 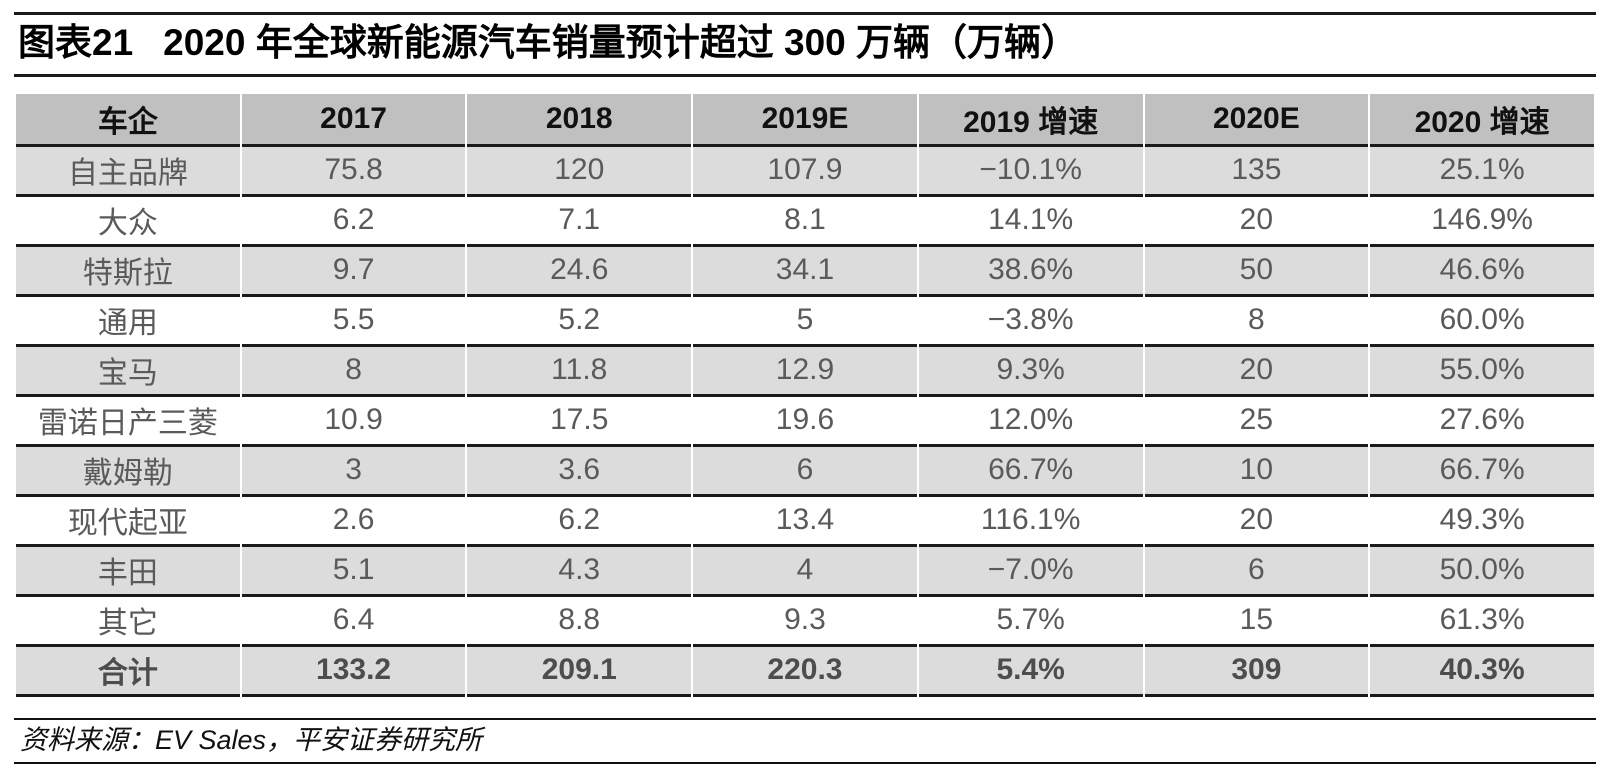 What do you see at coordinates (251, 739) in the screenshot?
I see `source-note: 资料来源：EV Sales，平安证券研究所` at bounding box center [251, 739].